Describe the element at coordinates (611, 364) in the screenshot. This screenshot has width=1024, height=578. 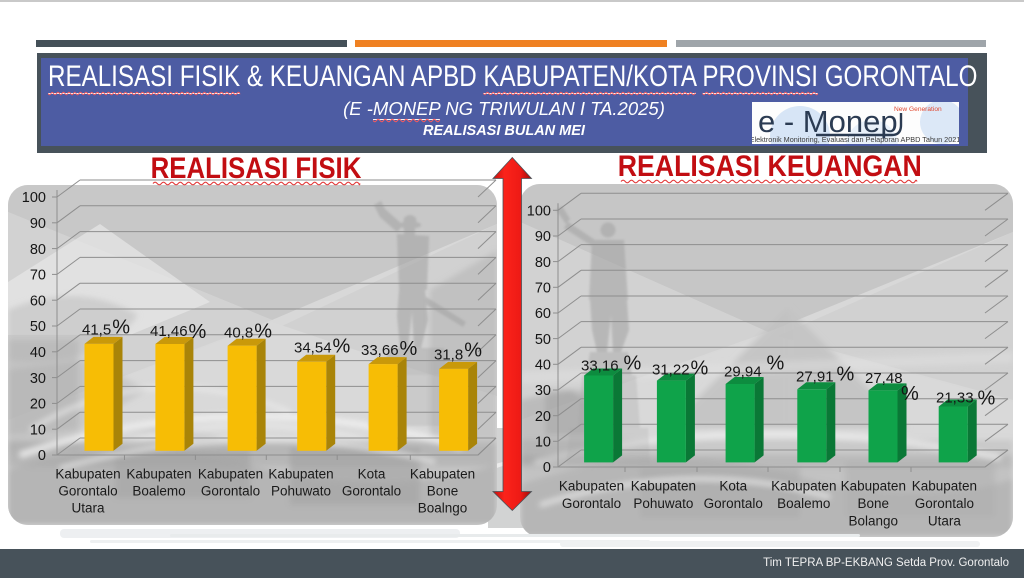
I see `svg-text: 33,16%` at that location.